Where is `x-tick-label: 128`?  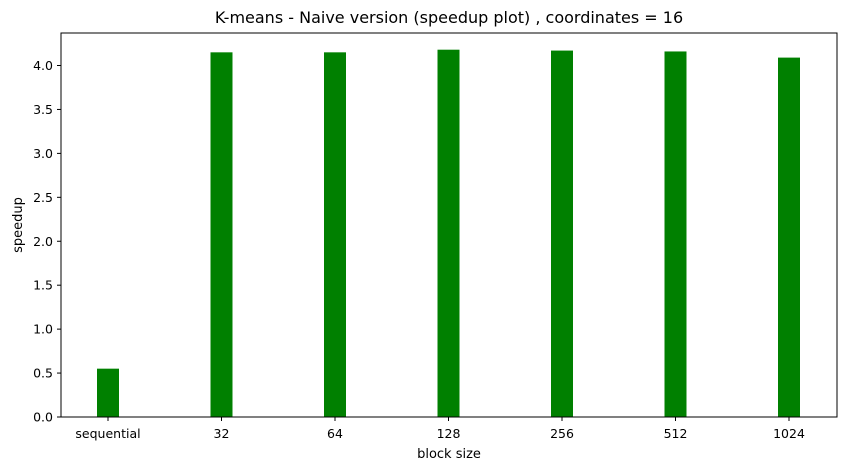
x-tick-label: 128 is located at coordinates (449, 433).